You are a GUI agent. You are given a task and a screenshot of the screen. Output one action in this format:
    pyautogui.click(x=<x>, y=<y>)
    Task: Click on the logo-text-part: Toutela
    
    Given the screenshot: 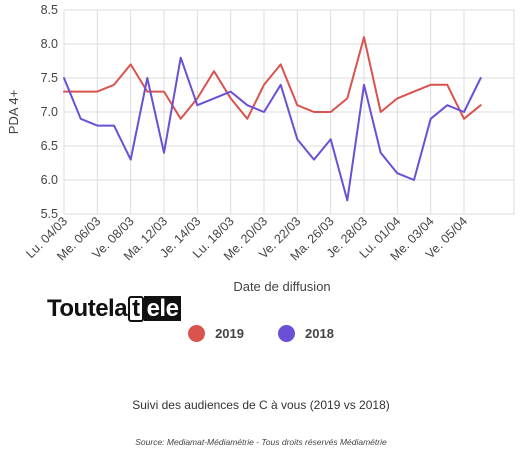 What is the action you would take?
    pyautogui.click(x=87, y=308)
    